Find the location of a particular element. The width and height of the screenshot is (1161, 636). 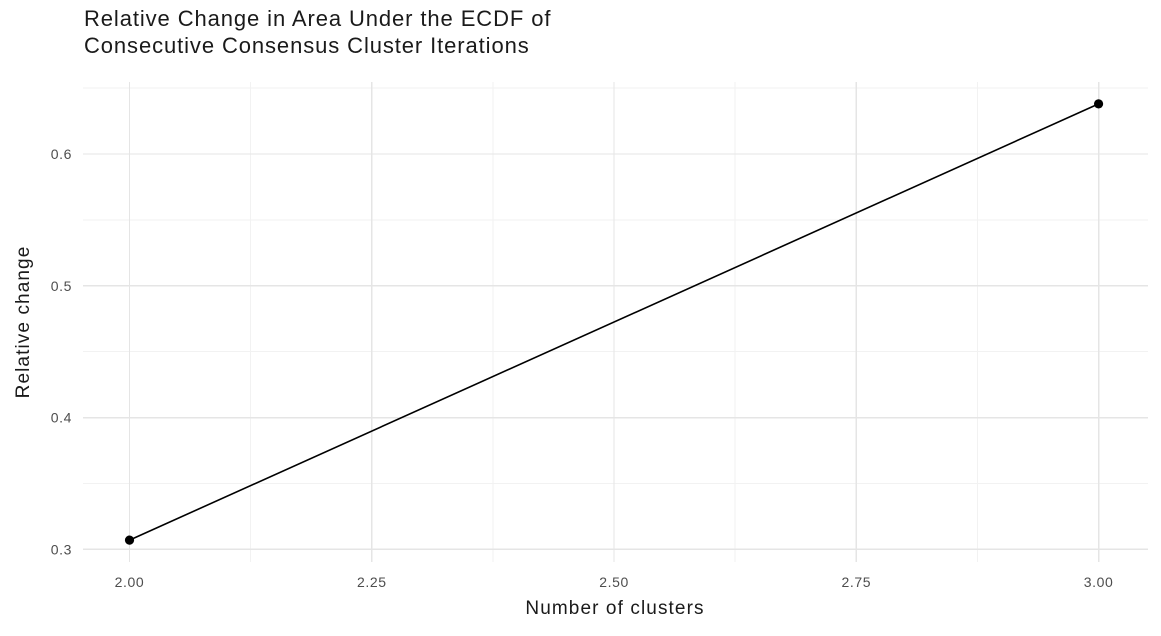

y-axis-tick-labels: 0.3 0.4 0.5 0.6 is located at coordinates (61, 351).